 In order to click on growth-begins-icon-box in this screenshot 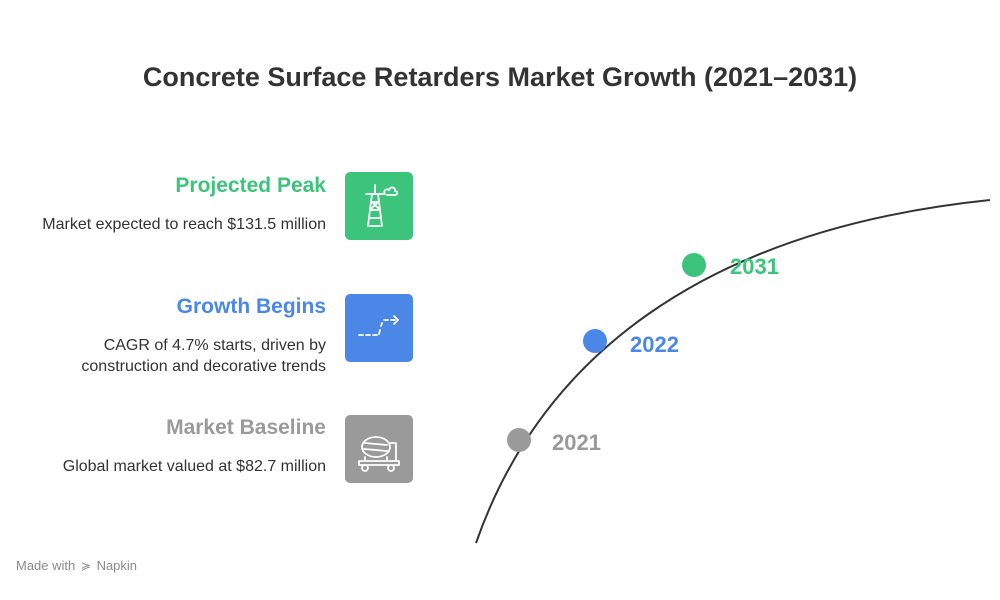, I will do `click(379, 328)`.